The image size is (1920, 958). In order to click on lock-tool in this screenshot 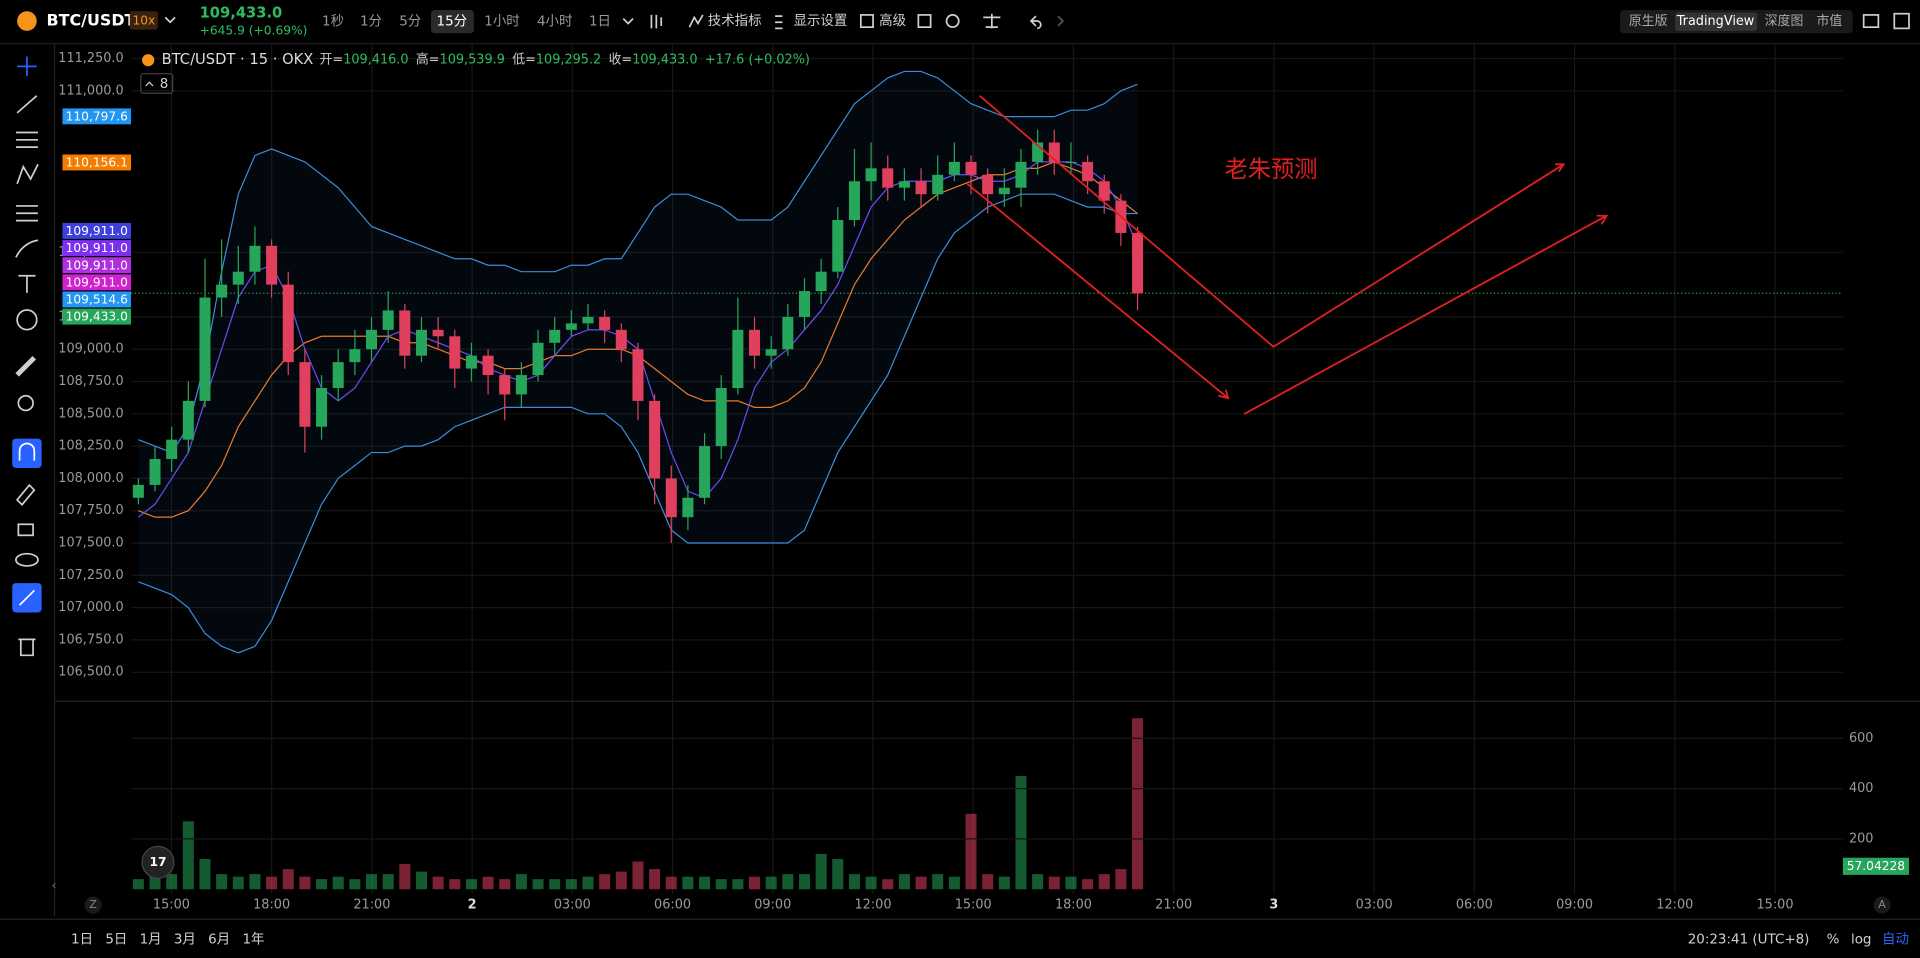, I will do `click(25, 530)`.